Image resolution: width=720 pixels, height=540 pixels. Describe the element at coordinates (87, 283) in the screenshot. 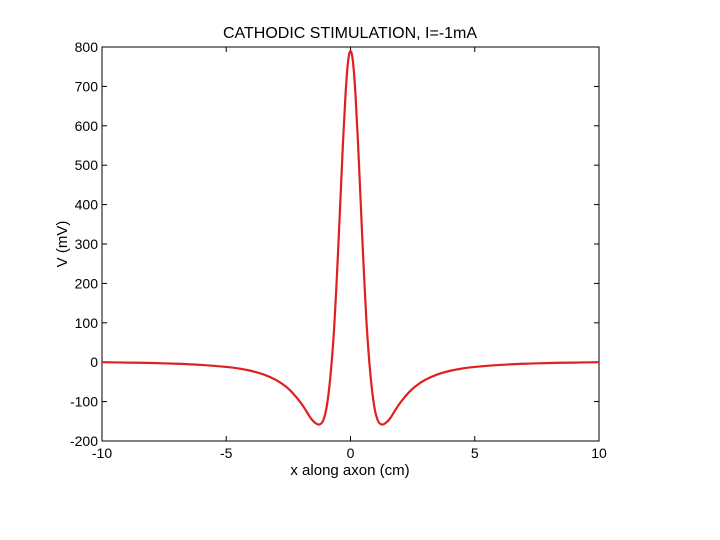

I see `y-tick-label: 200` at that location.